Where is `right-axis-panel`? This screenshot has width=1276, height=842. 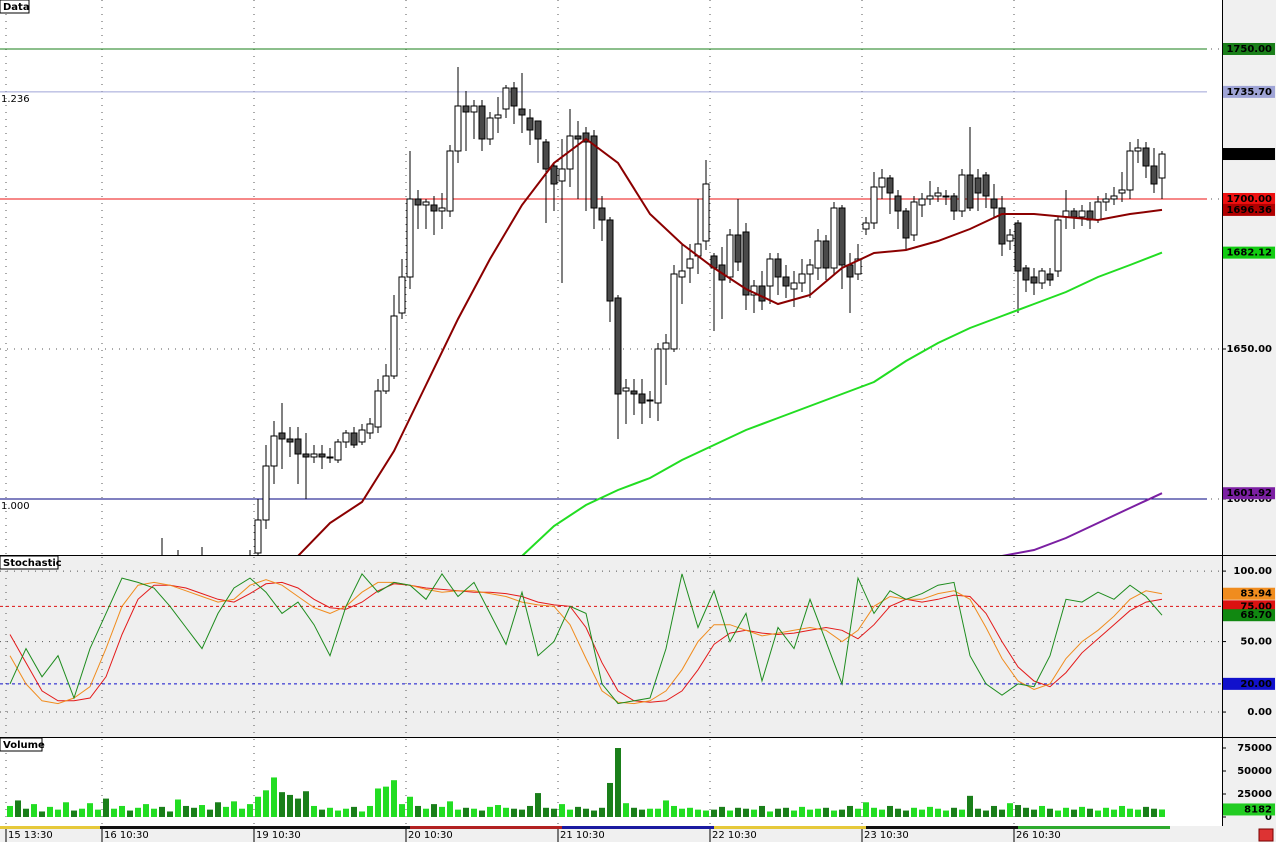 right-axis-panel is located at coordinates (1249, 413).